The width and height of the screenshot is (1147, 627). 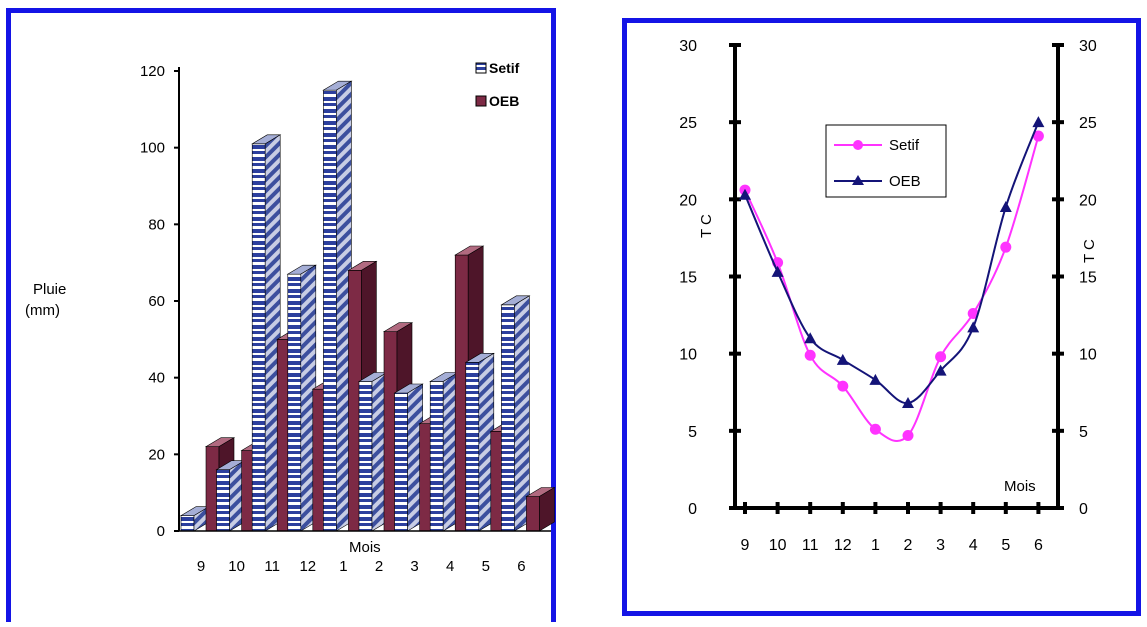 What do you see at coordinates (156, 378) in the screenshot?
I see `y-tick-label: 40` at bounding box center [156, 378].